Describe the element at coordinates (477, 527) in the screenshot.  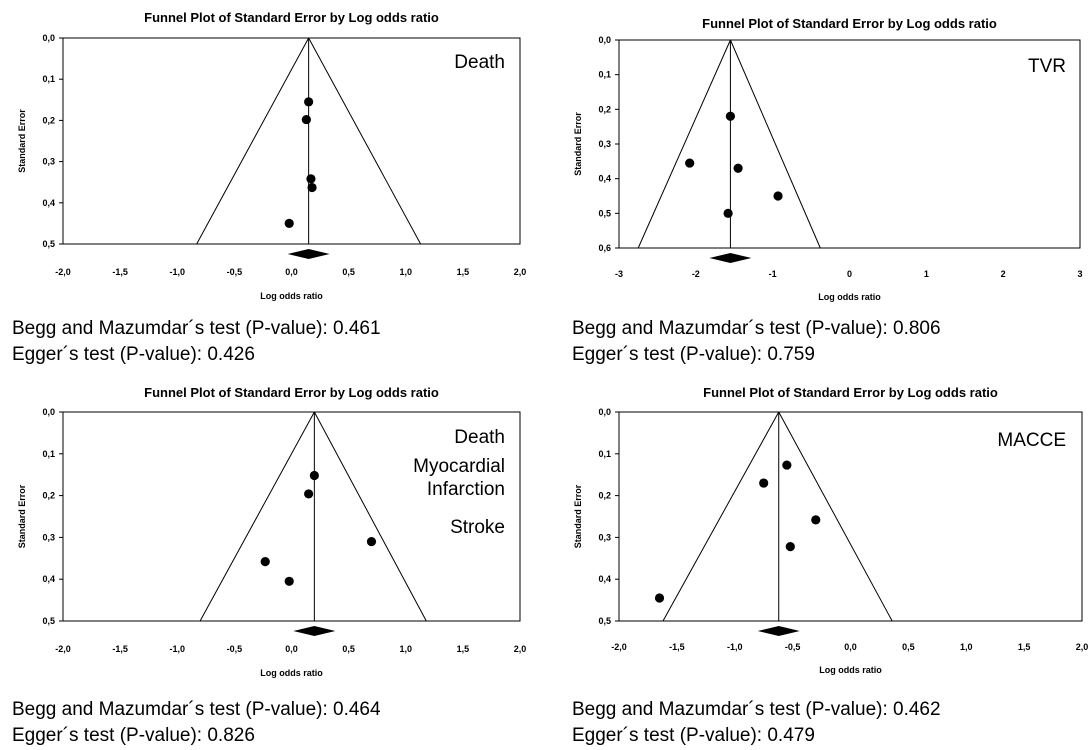
I see `outcome-annotation: Stroke` at that location.